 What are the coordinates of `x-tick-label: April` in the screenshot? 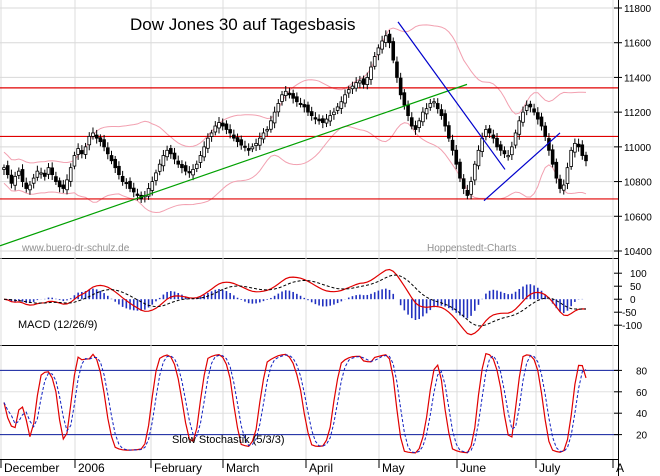 It's located at (321, 468).